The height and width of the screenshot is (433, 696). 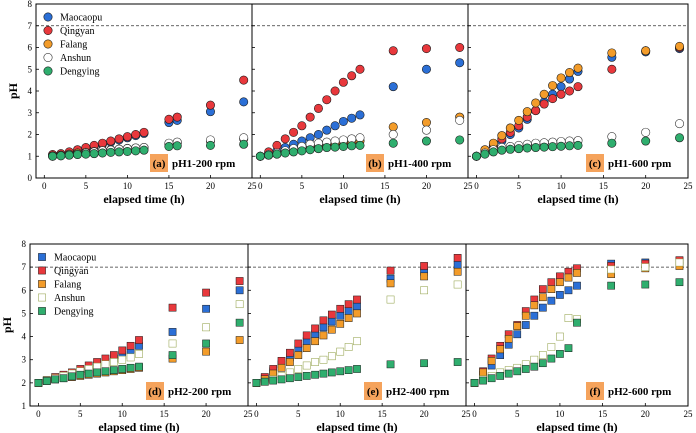 I want to click on legend-entry: Qingyan, so click(x=77, y=31).